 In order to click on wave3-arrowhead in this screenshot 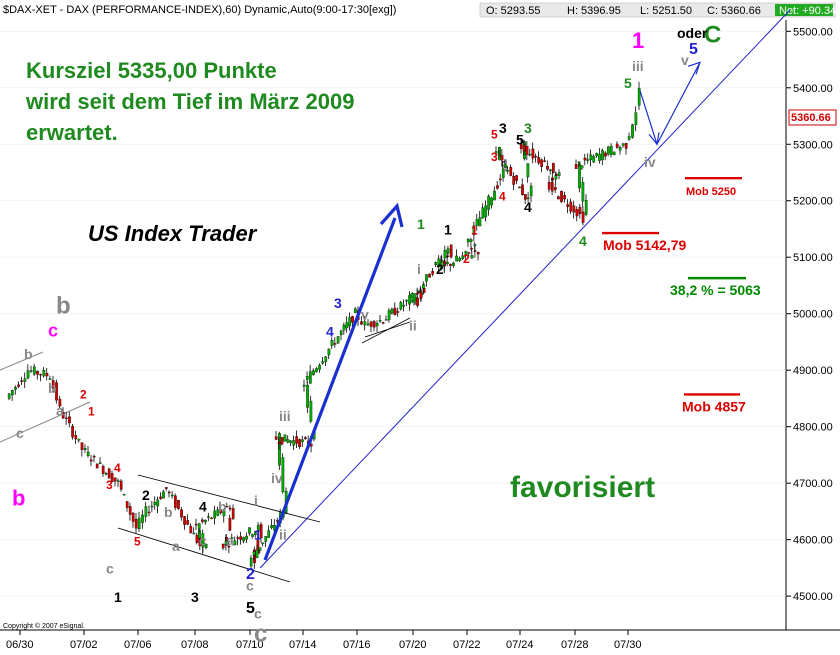, I will do `click(391, 215)`.